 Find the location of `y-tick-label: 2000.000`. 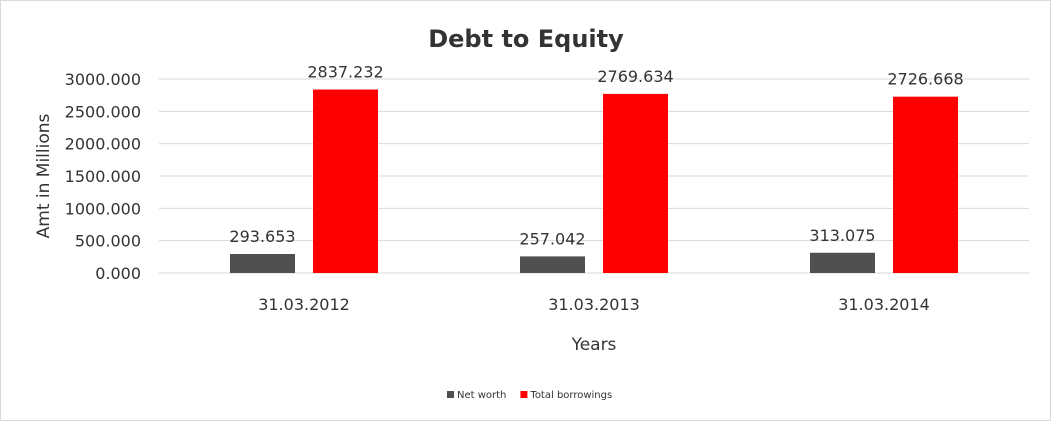

y-tick-label: 2000.000 is located at coordinates (103, 144).